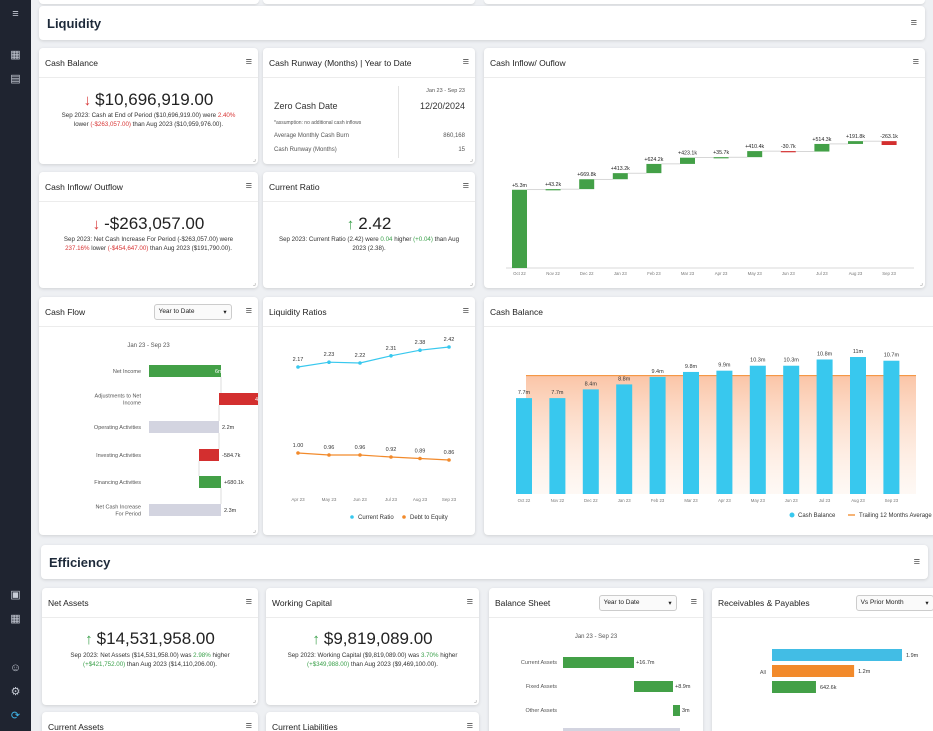 This screenshot has height=731, width=933. I want to click on efficiency-section-header: Efficiency ≡, so click(484, 562).